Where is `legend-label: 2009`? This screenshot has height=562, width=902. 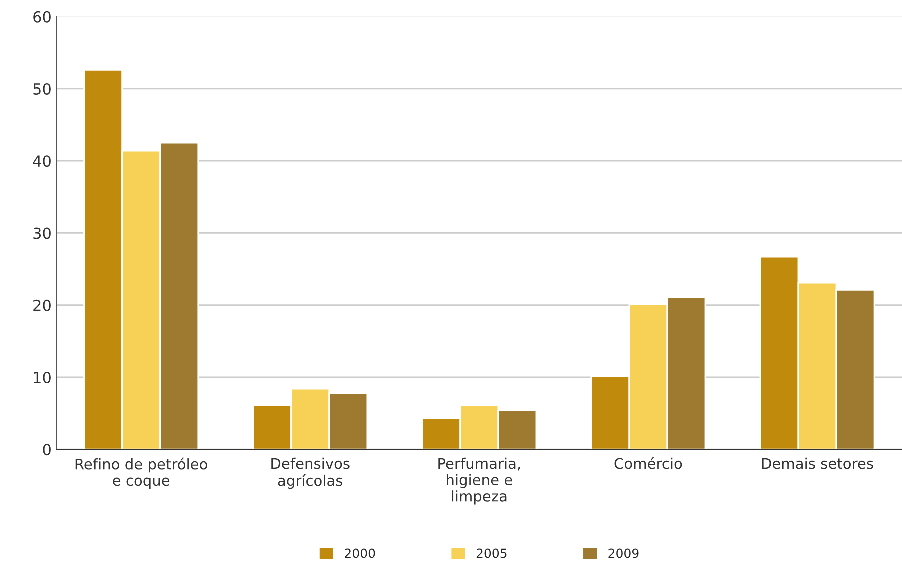 legend-label: 2009 is located at coordinates (623, 553).